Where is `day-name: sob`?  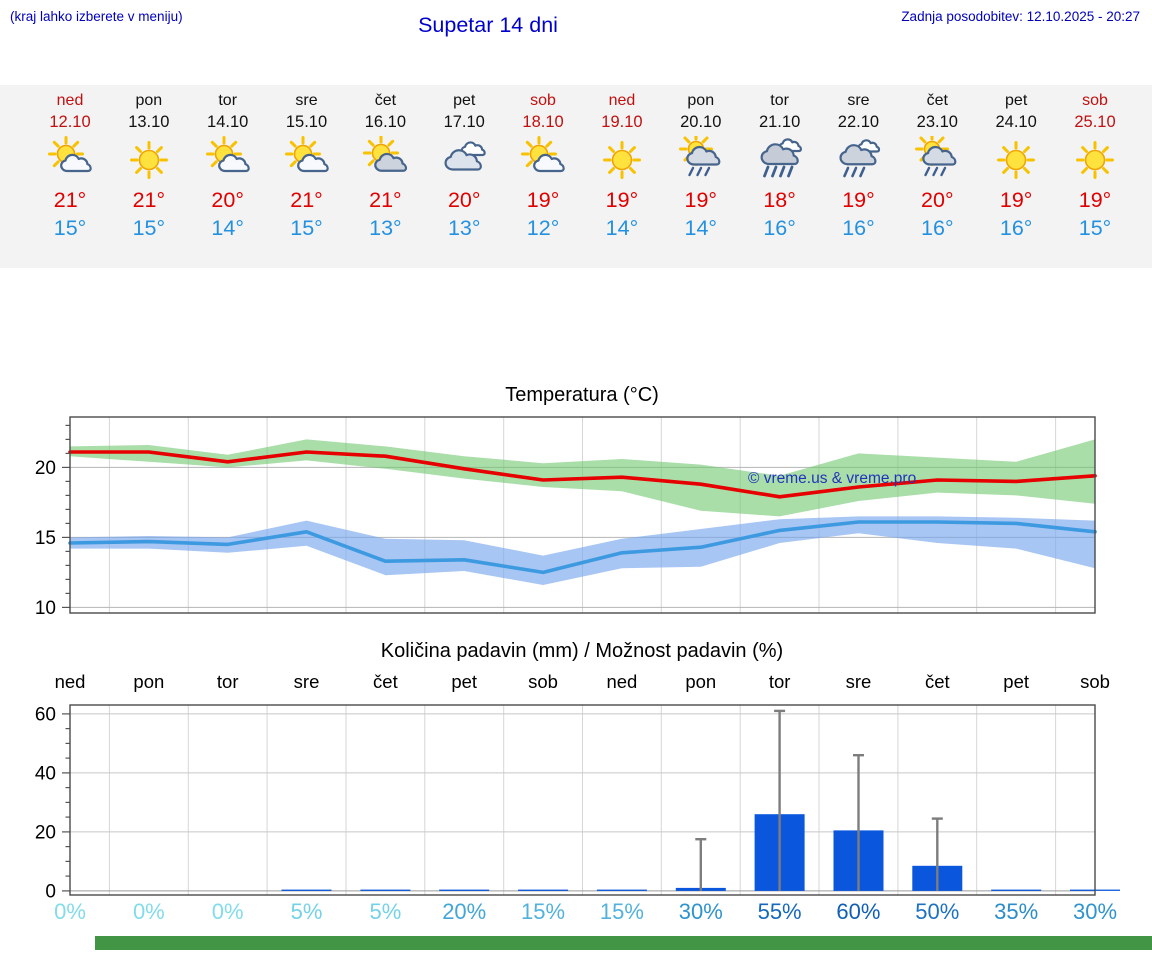
day-name: sob is located at coordinates (543, 100).